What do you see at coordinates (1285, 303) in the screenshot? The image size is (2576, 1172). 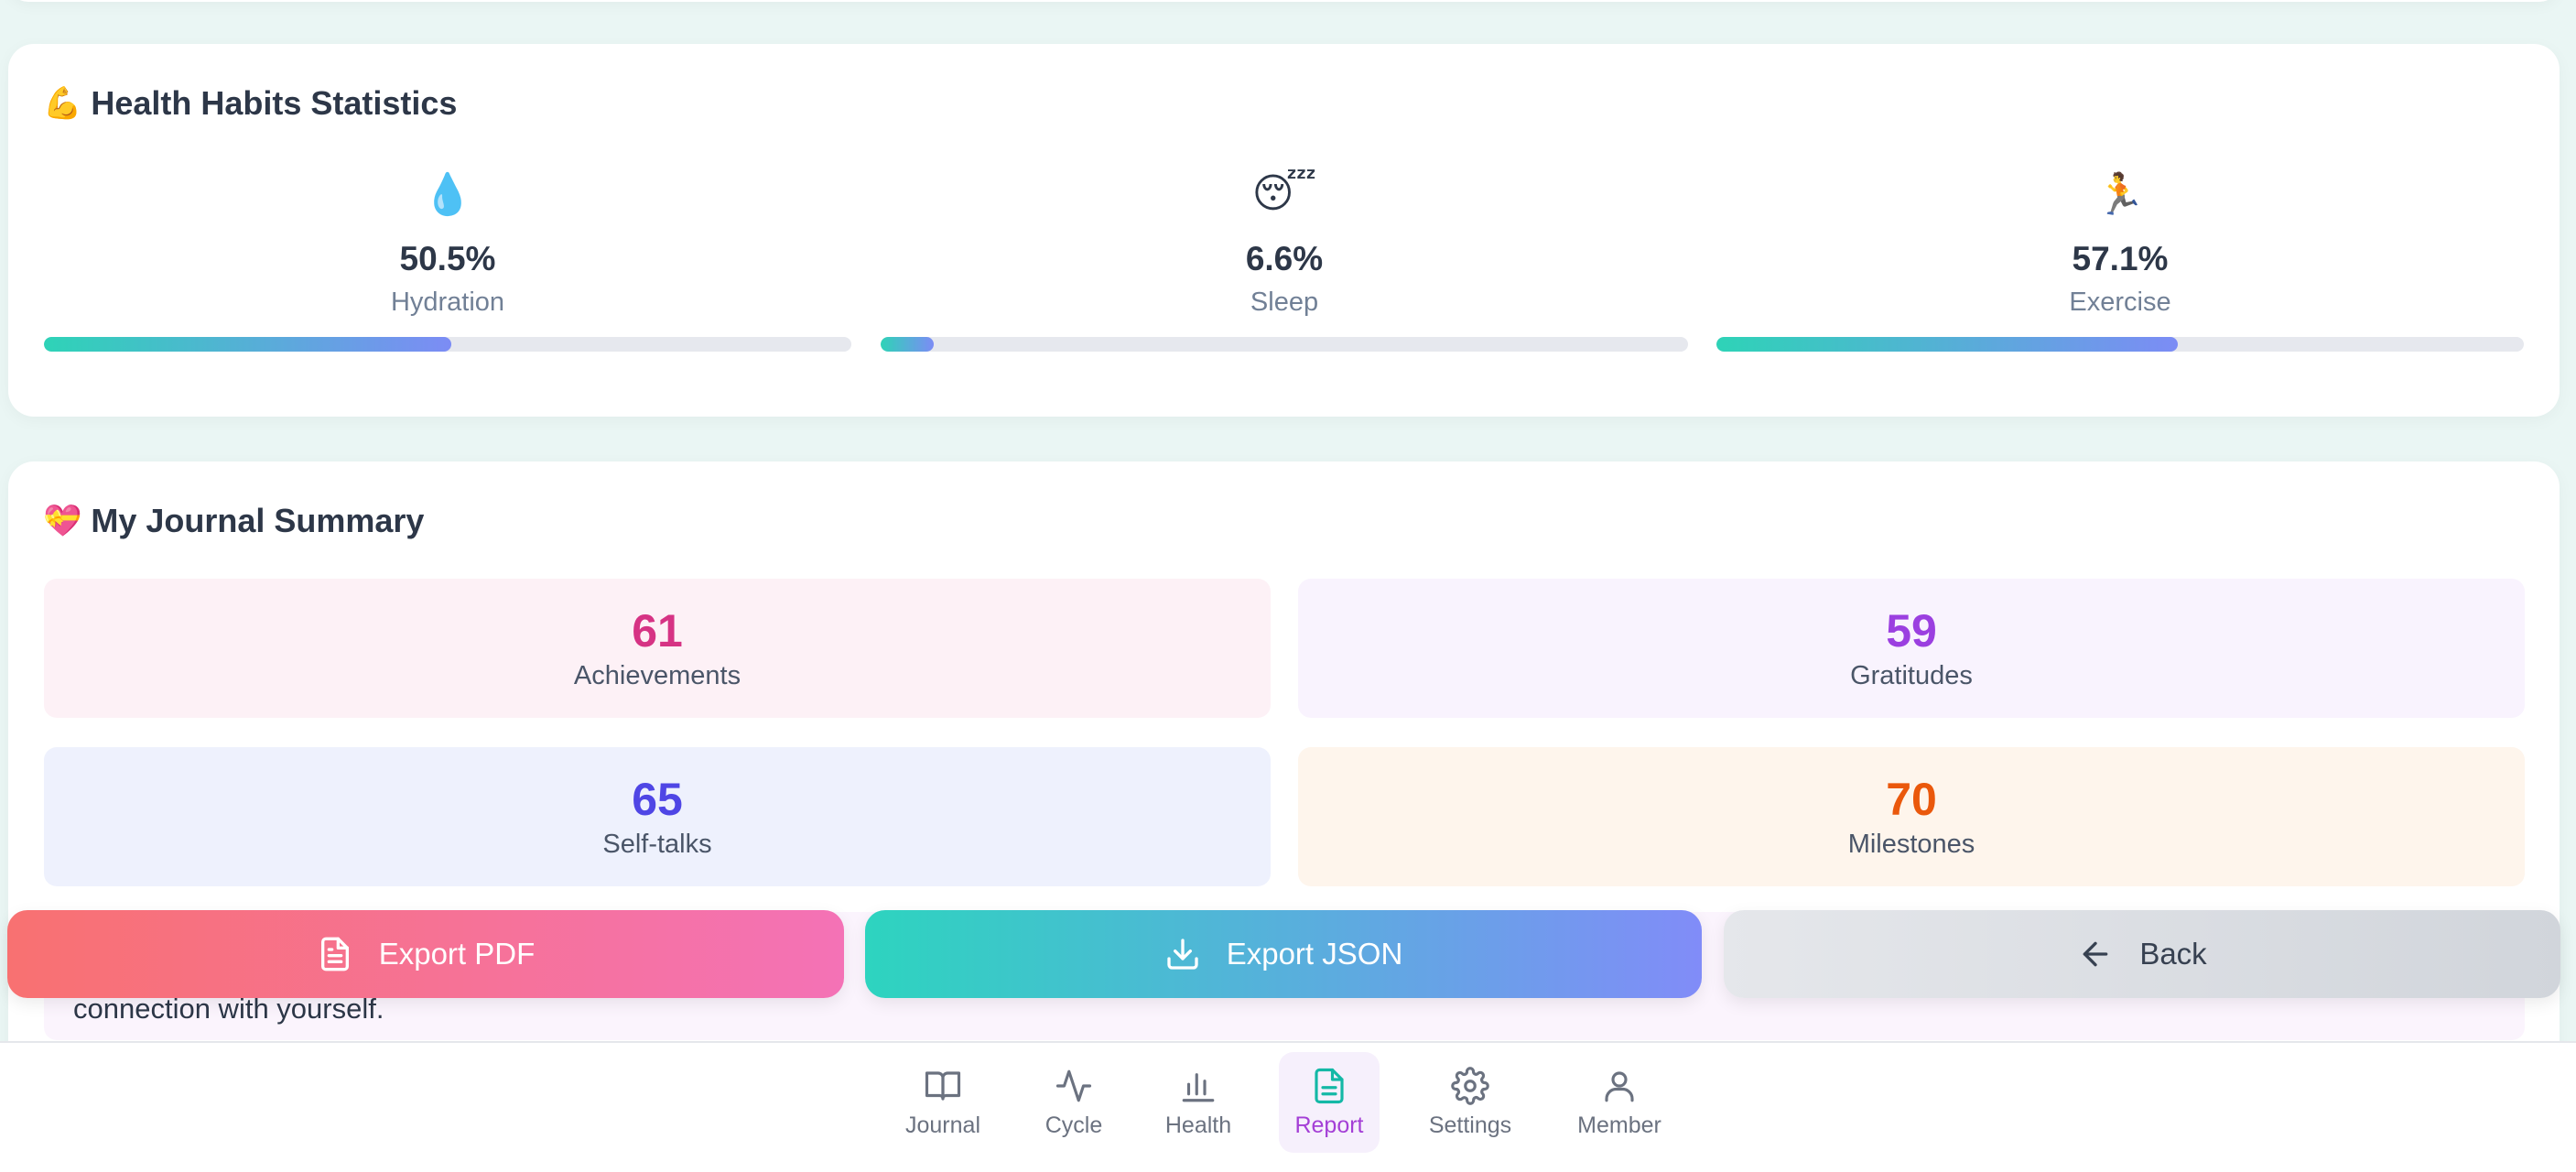 I see `habit-label: Sleep` at bounding box center [1285, 303].